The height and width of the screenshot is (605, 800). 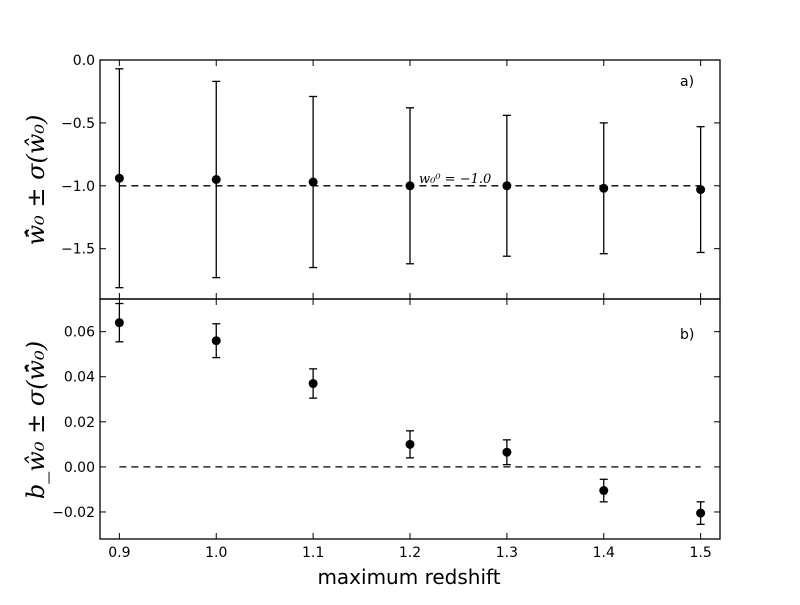 What do you see at coordinates (79, 468) in the screenshot?
I see `panel-b-ytick-label: 0.00` at bounding box center [79, 468].